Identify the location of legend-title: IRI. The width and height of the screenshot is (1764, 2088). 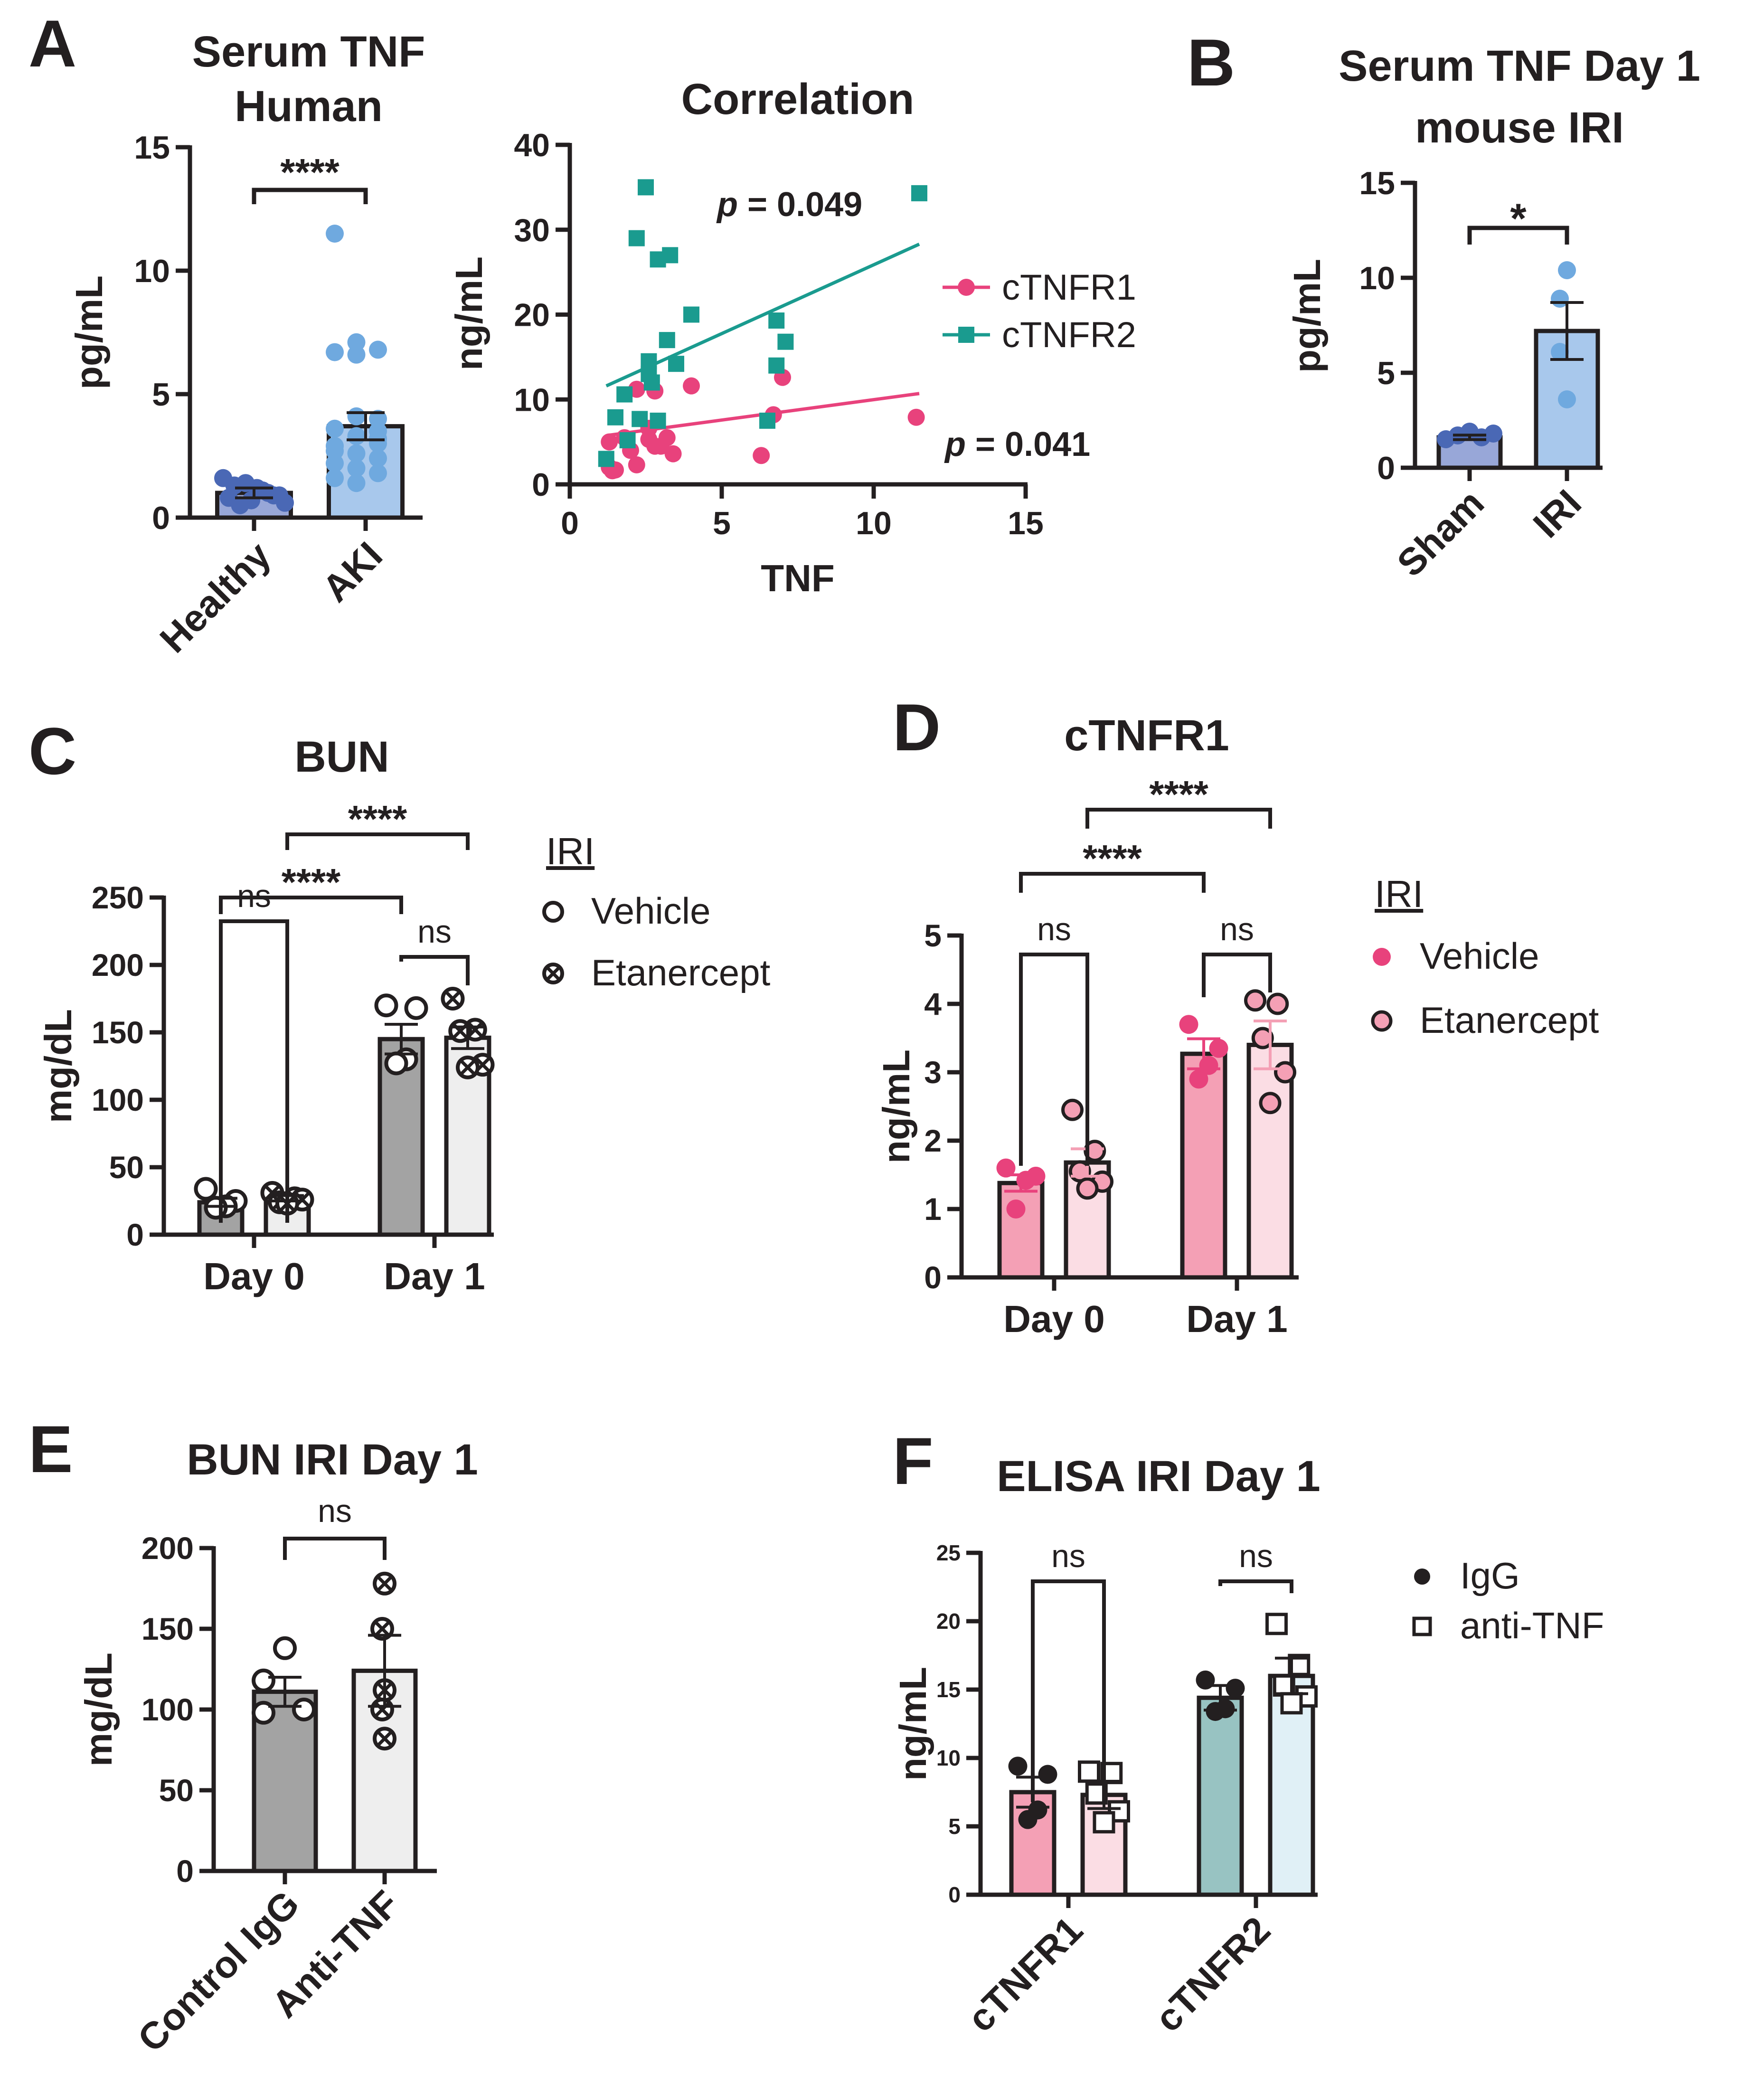
(570, 851).